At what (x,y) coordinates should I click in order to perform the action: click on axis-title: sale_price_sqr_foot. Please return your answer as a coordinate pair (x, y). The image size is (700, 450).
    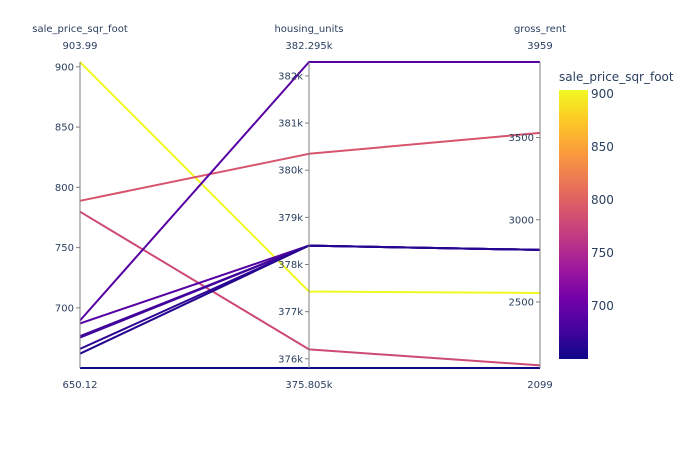
    Looking at the image, I should click on (80, 29).